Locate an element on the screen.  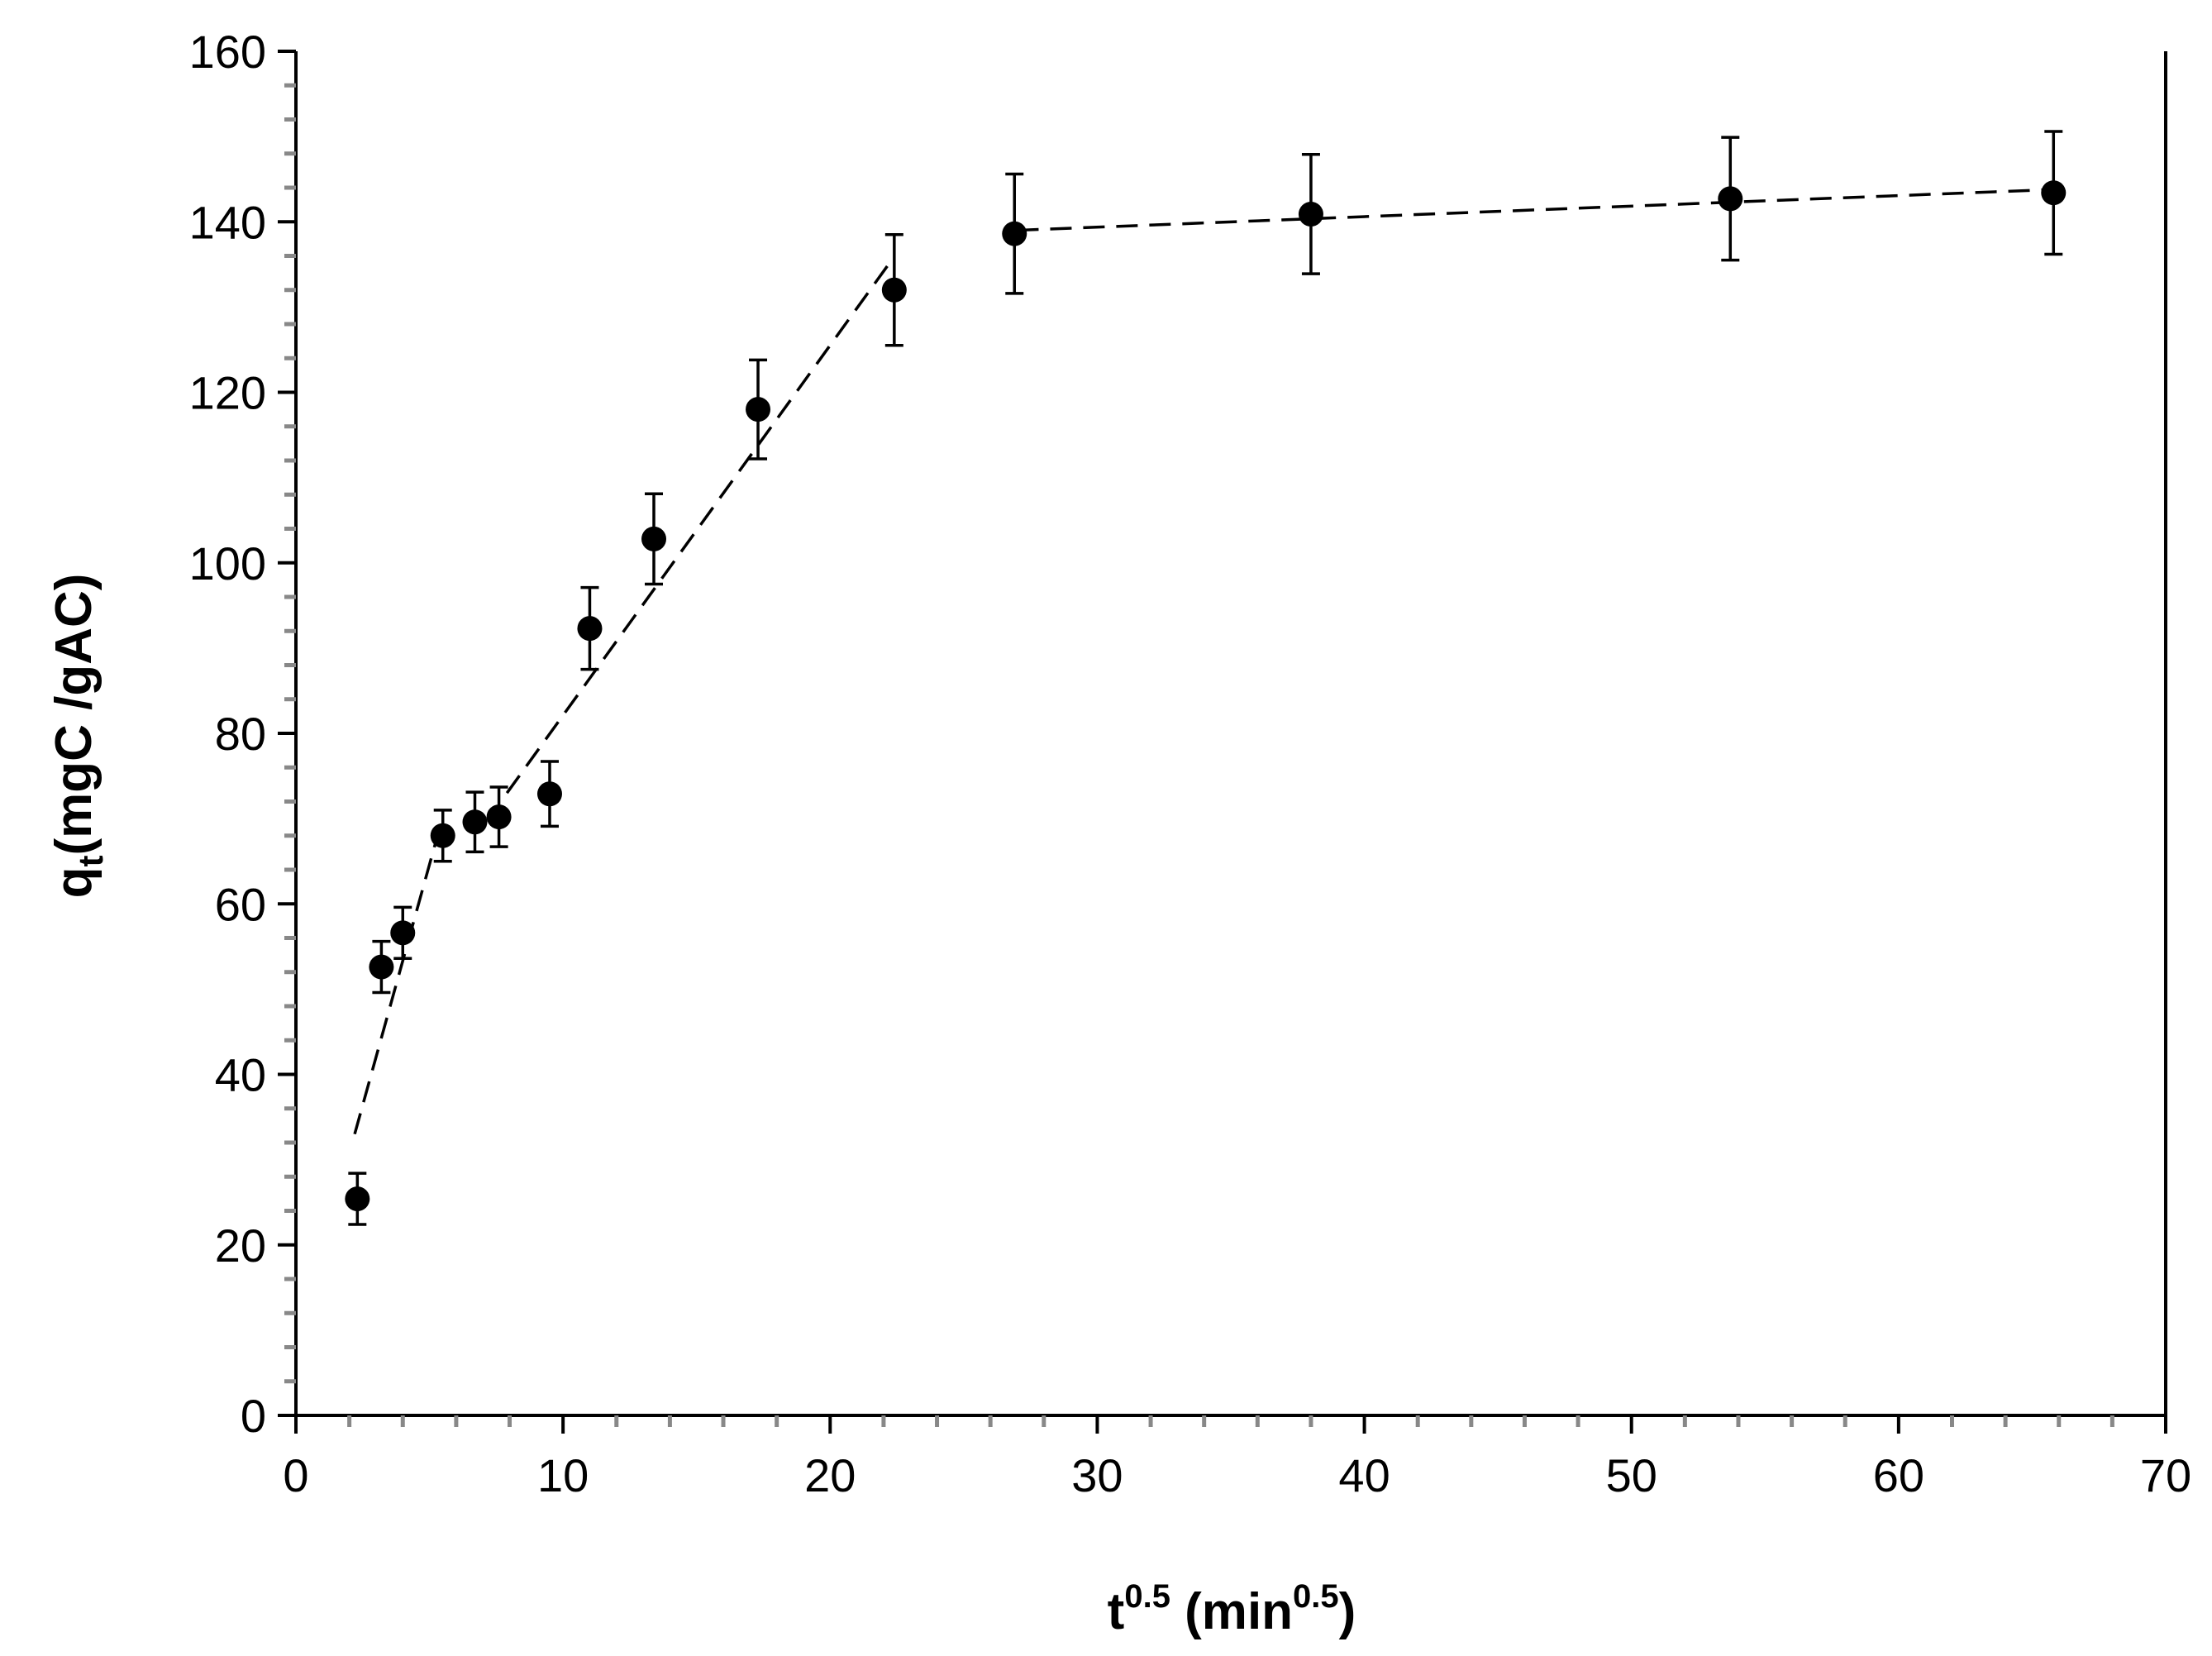
y-tick-label: 160 is located at coordinates (227, 52).